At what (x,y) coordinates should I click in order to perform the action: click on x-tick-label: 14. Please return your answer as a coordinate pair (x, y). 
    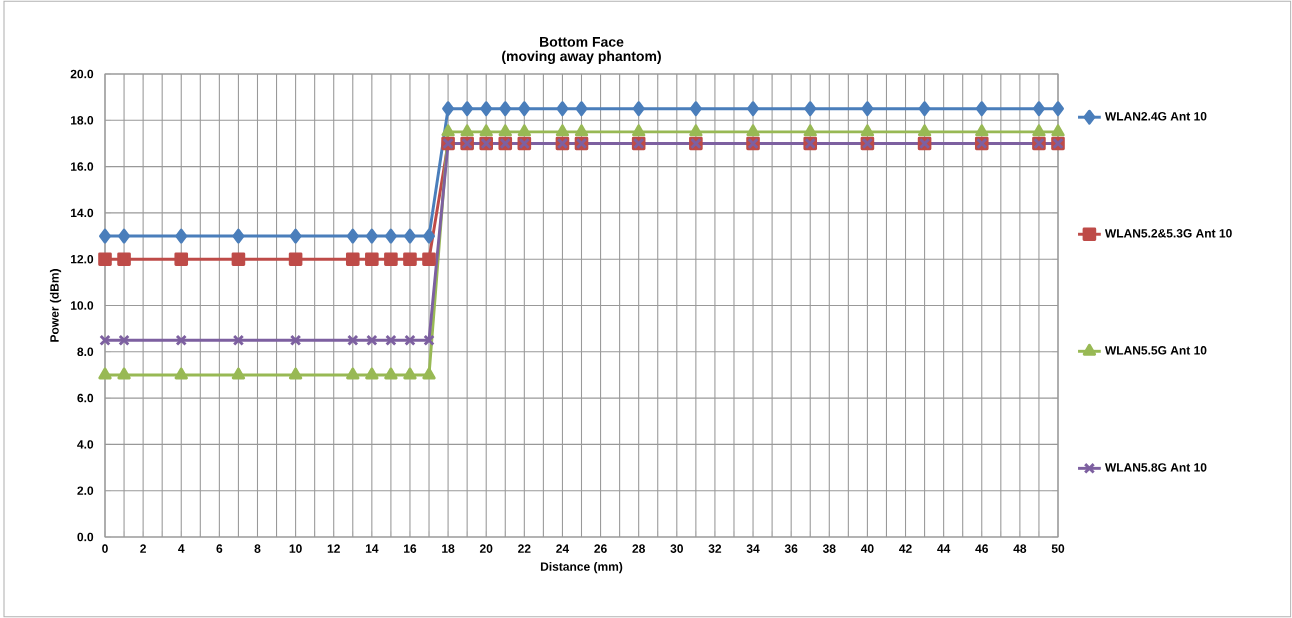
    Looking at the image, I should click on (372, 548).